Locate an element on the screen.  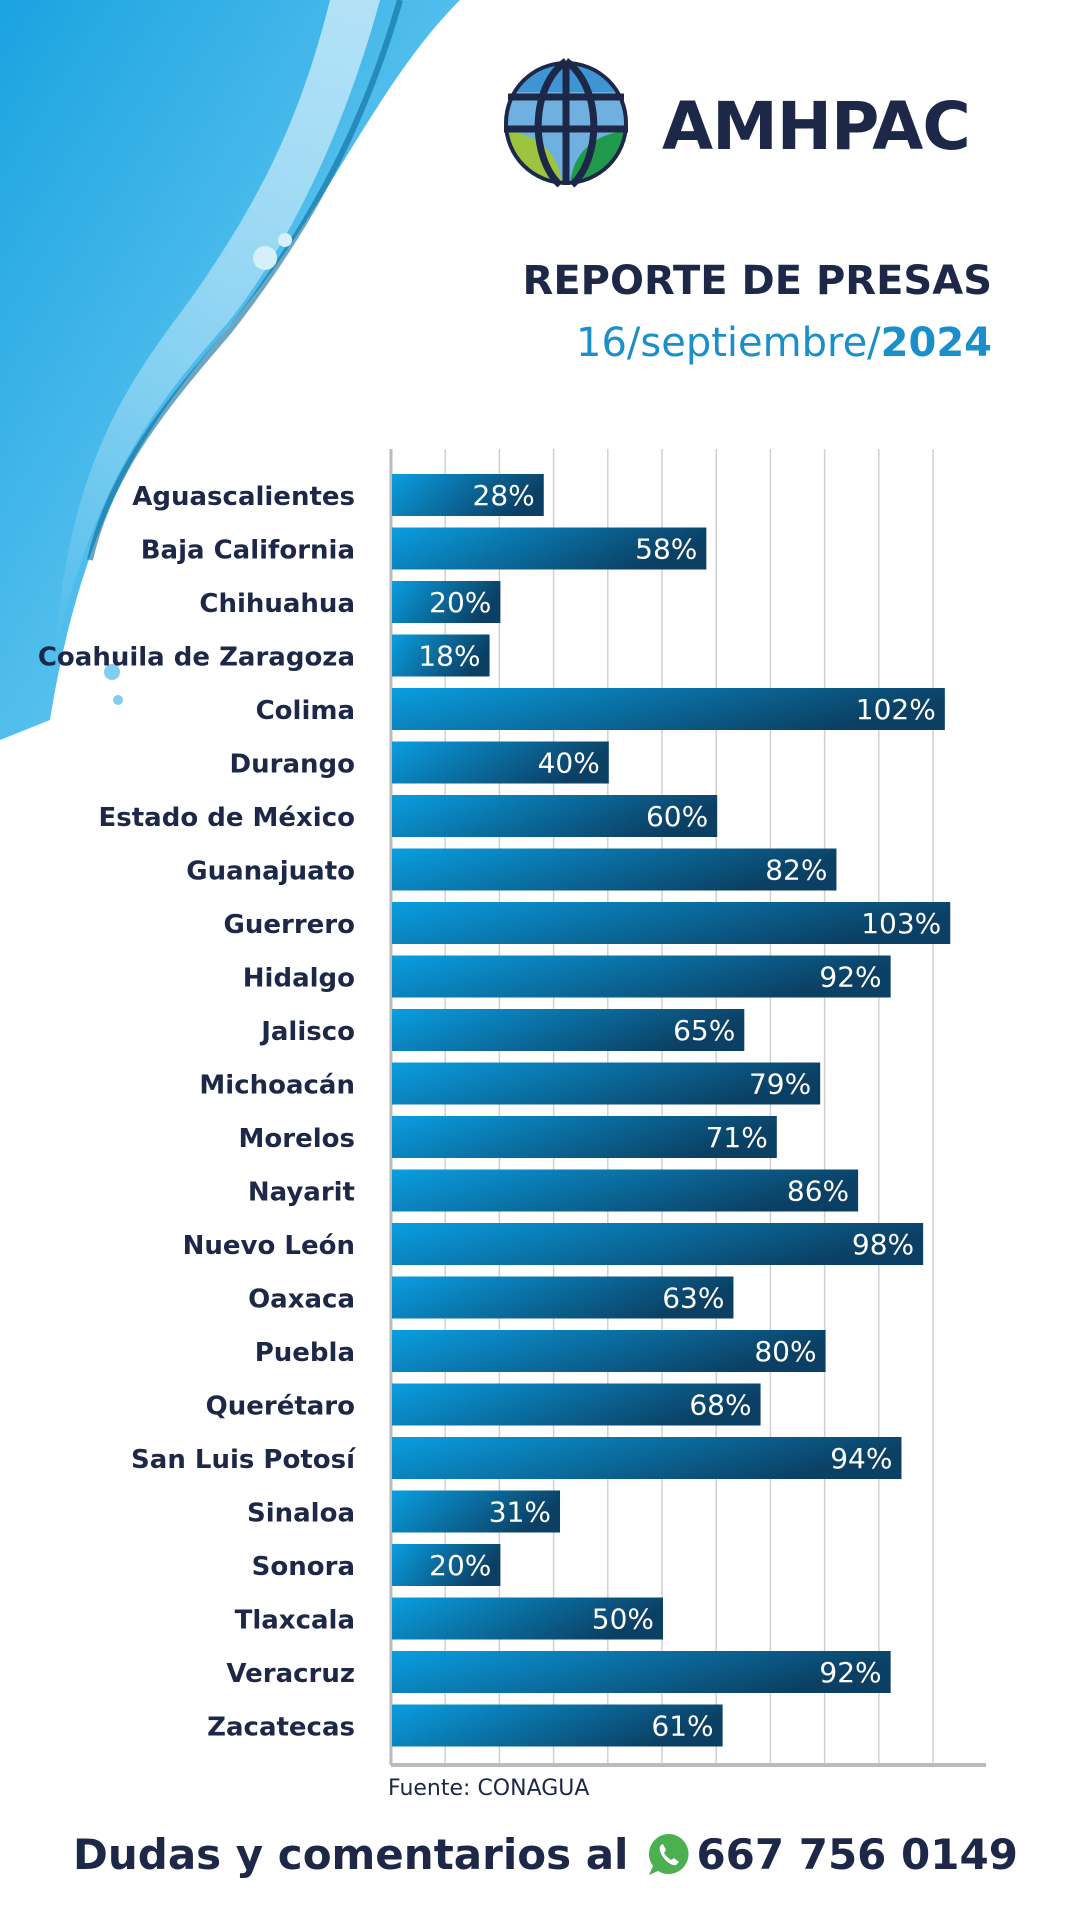
category-label: Querétaro is located at coordinates (280, 1407).